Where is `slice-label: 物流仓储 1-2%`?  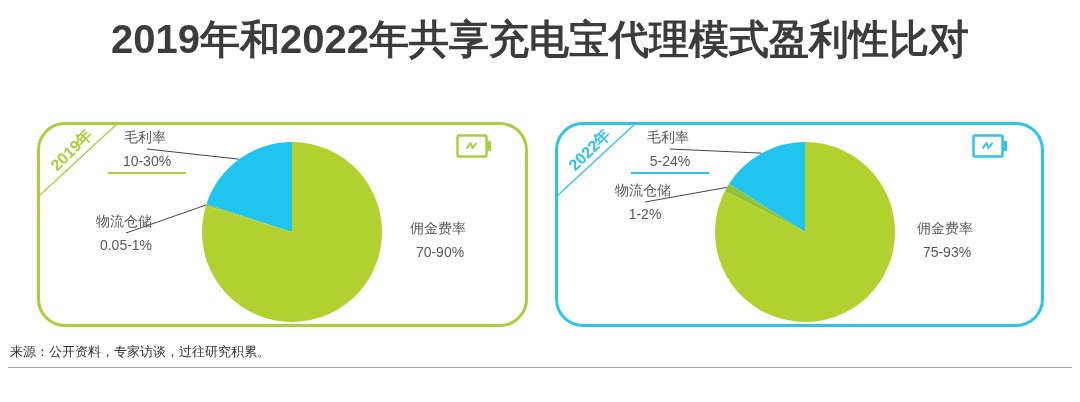 slice-label: 物流仓储 1-2% is located at coordinates (645, 202).